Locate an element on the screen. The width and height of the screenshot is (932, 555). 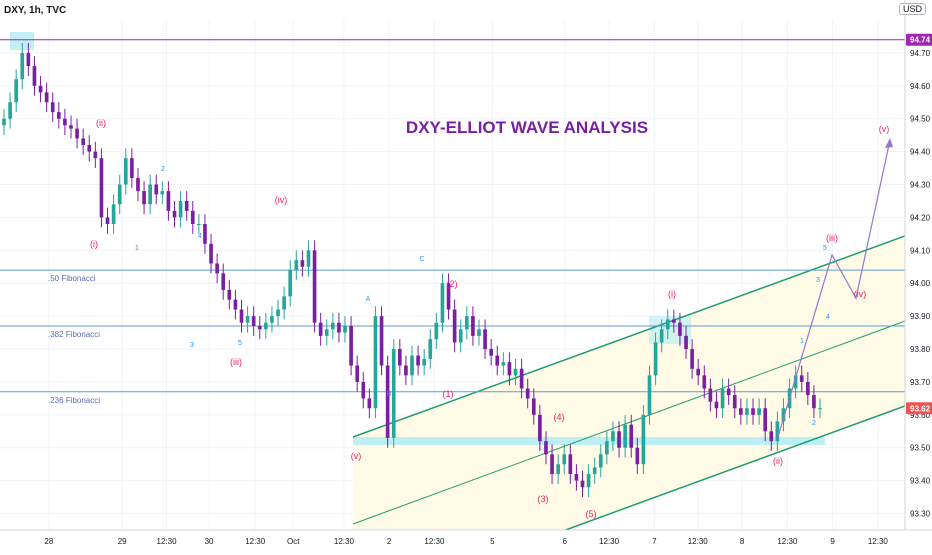
price-label: 94.74 is located at coordinates (920, 40).